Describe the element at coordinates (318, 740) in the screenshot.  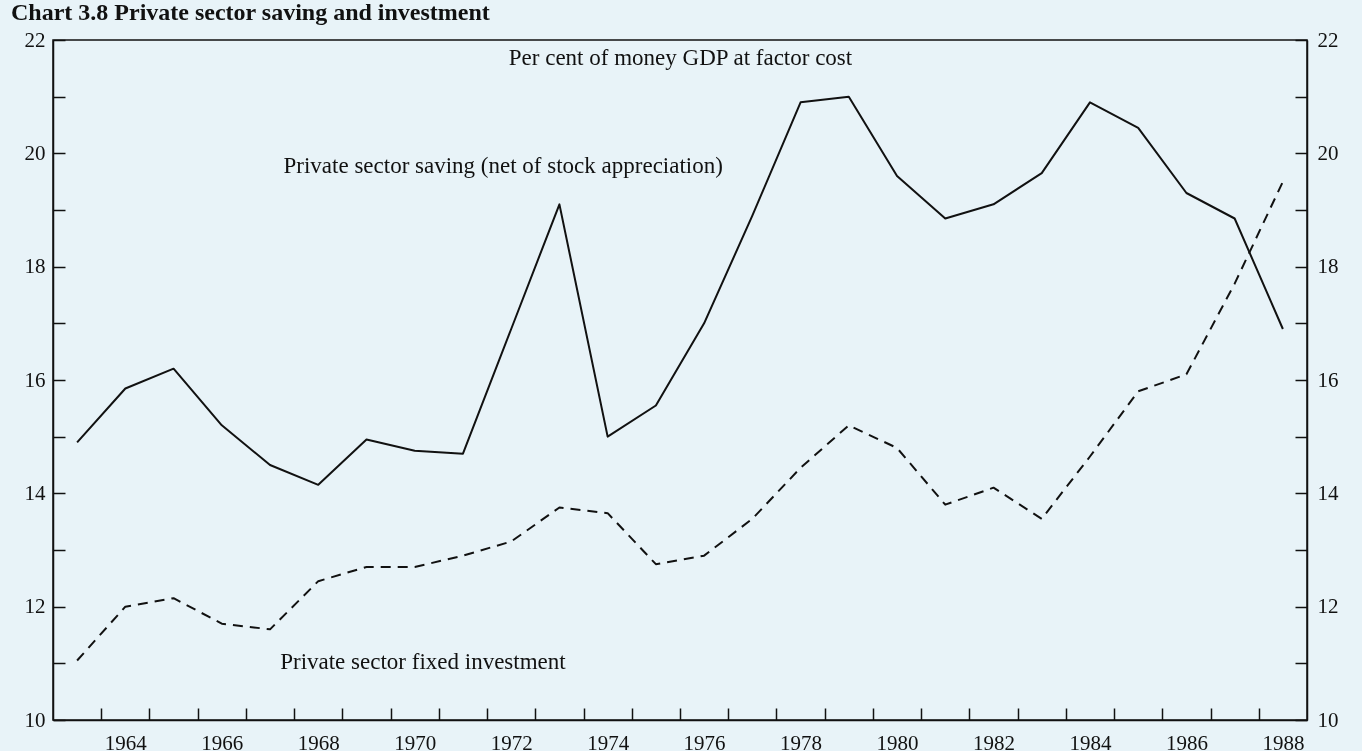
I see `x-tick-label: 1968` at that location.